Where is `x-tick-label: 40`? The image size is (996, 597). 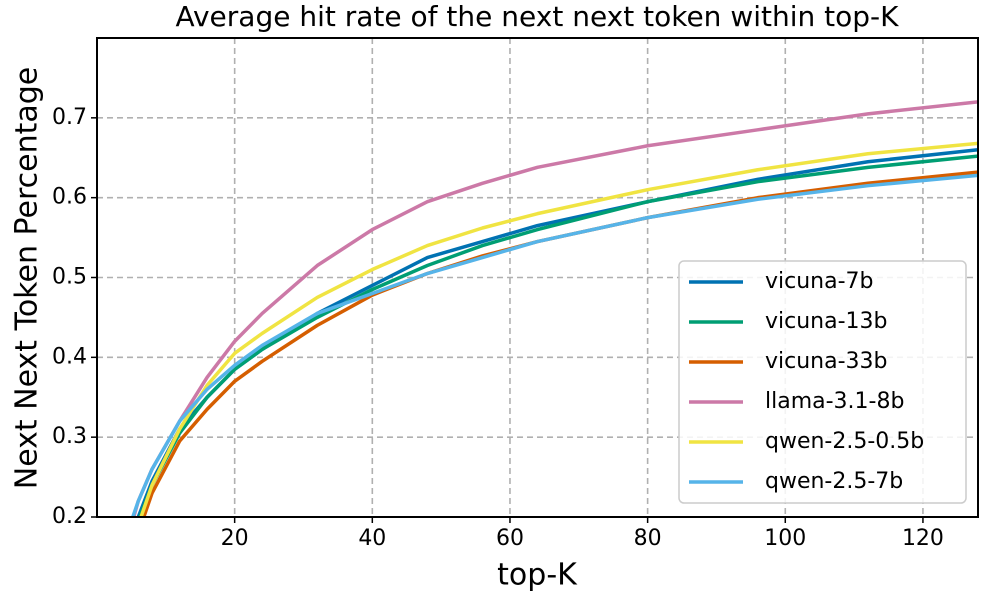
x-tick-label: 40 is located at coordinates (372, 538).